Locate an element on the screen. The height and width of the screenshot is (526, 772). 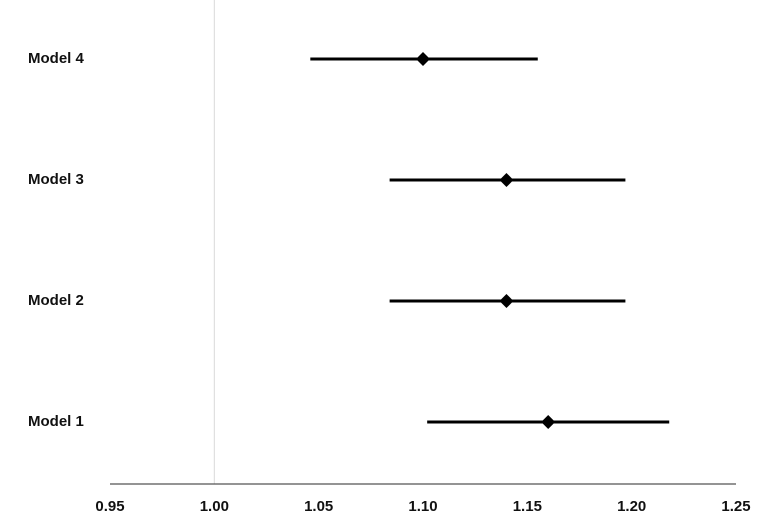
category-label: Model 3 is located at coordinates (56, 179).